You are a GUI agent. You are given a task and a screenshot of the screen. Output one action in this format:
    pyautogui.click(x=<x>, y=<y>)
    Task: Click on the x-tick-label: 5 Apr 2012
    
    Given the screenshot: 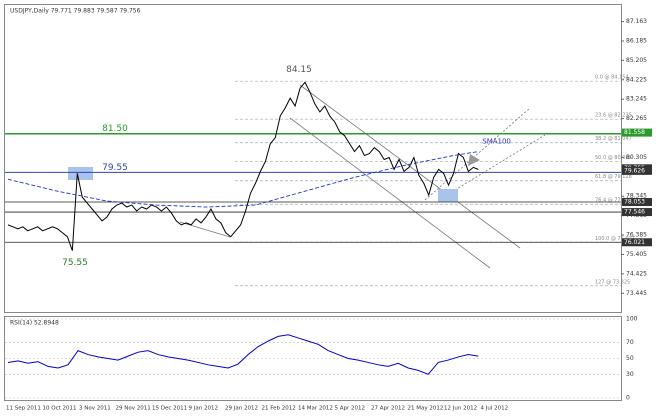 What is the action you would take?
    pyautogui.click(x=350, y=409)
    